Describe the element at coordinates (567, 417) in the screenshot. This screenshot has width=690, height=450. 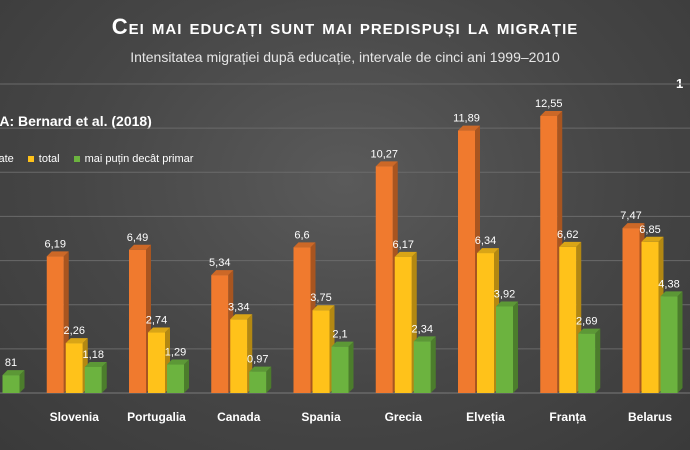
I see `category-label: Franța` at that location.